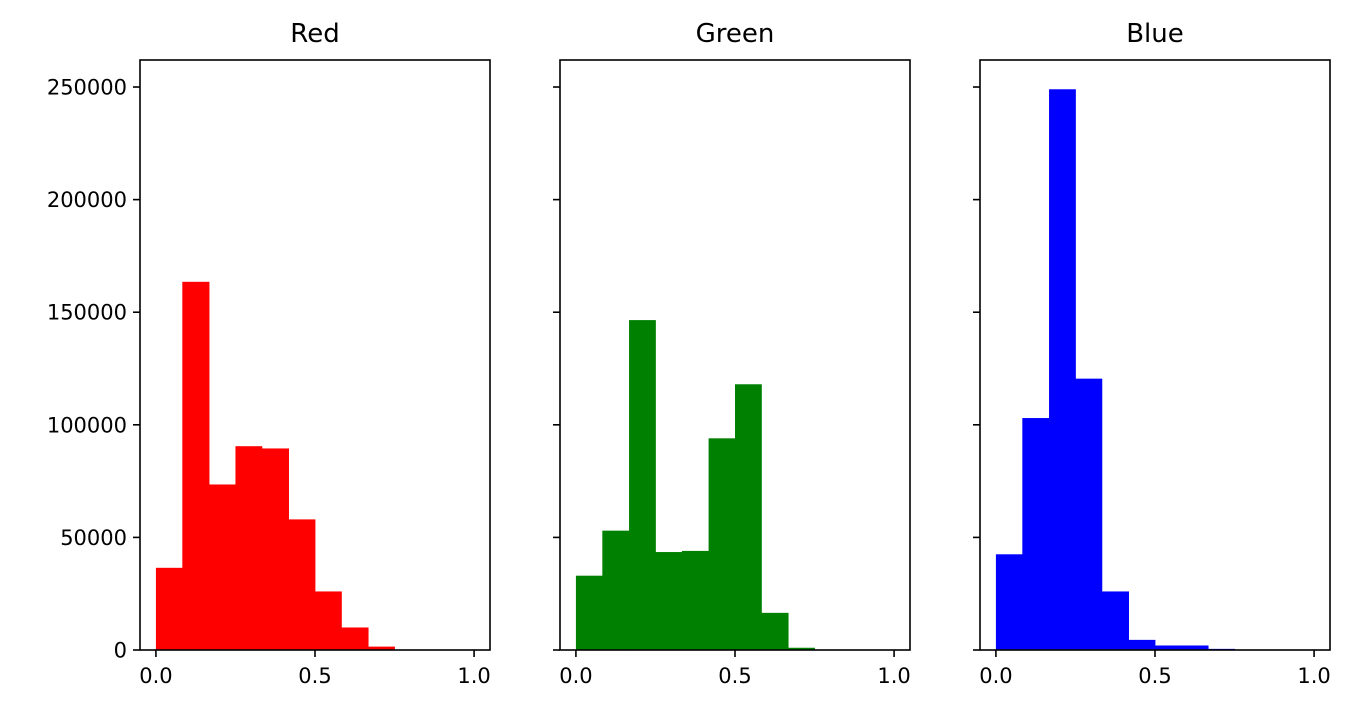  Describe the element at coordinates (87, 313) in the screenshot. I see `y-tick-label: 150000` at that location.